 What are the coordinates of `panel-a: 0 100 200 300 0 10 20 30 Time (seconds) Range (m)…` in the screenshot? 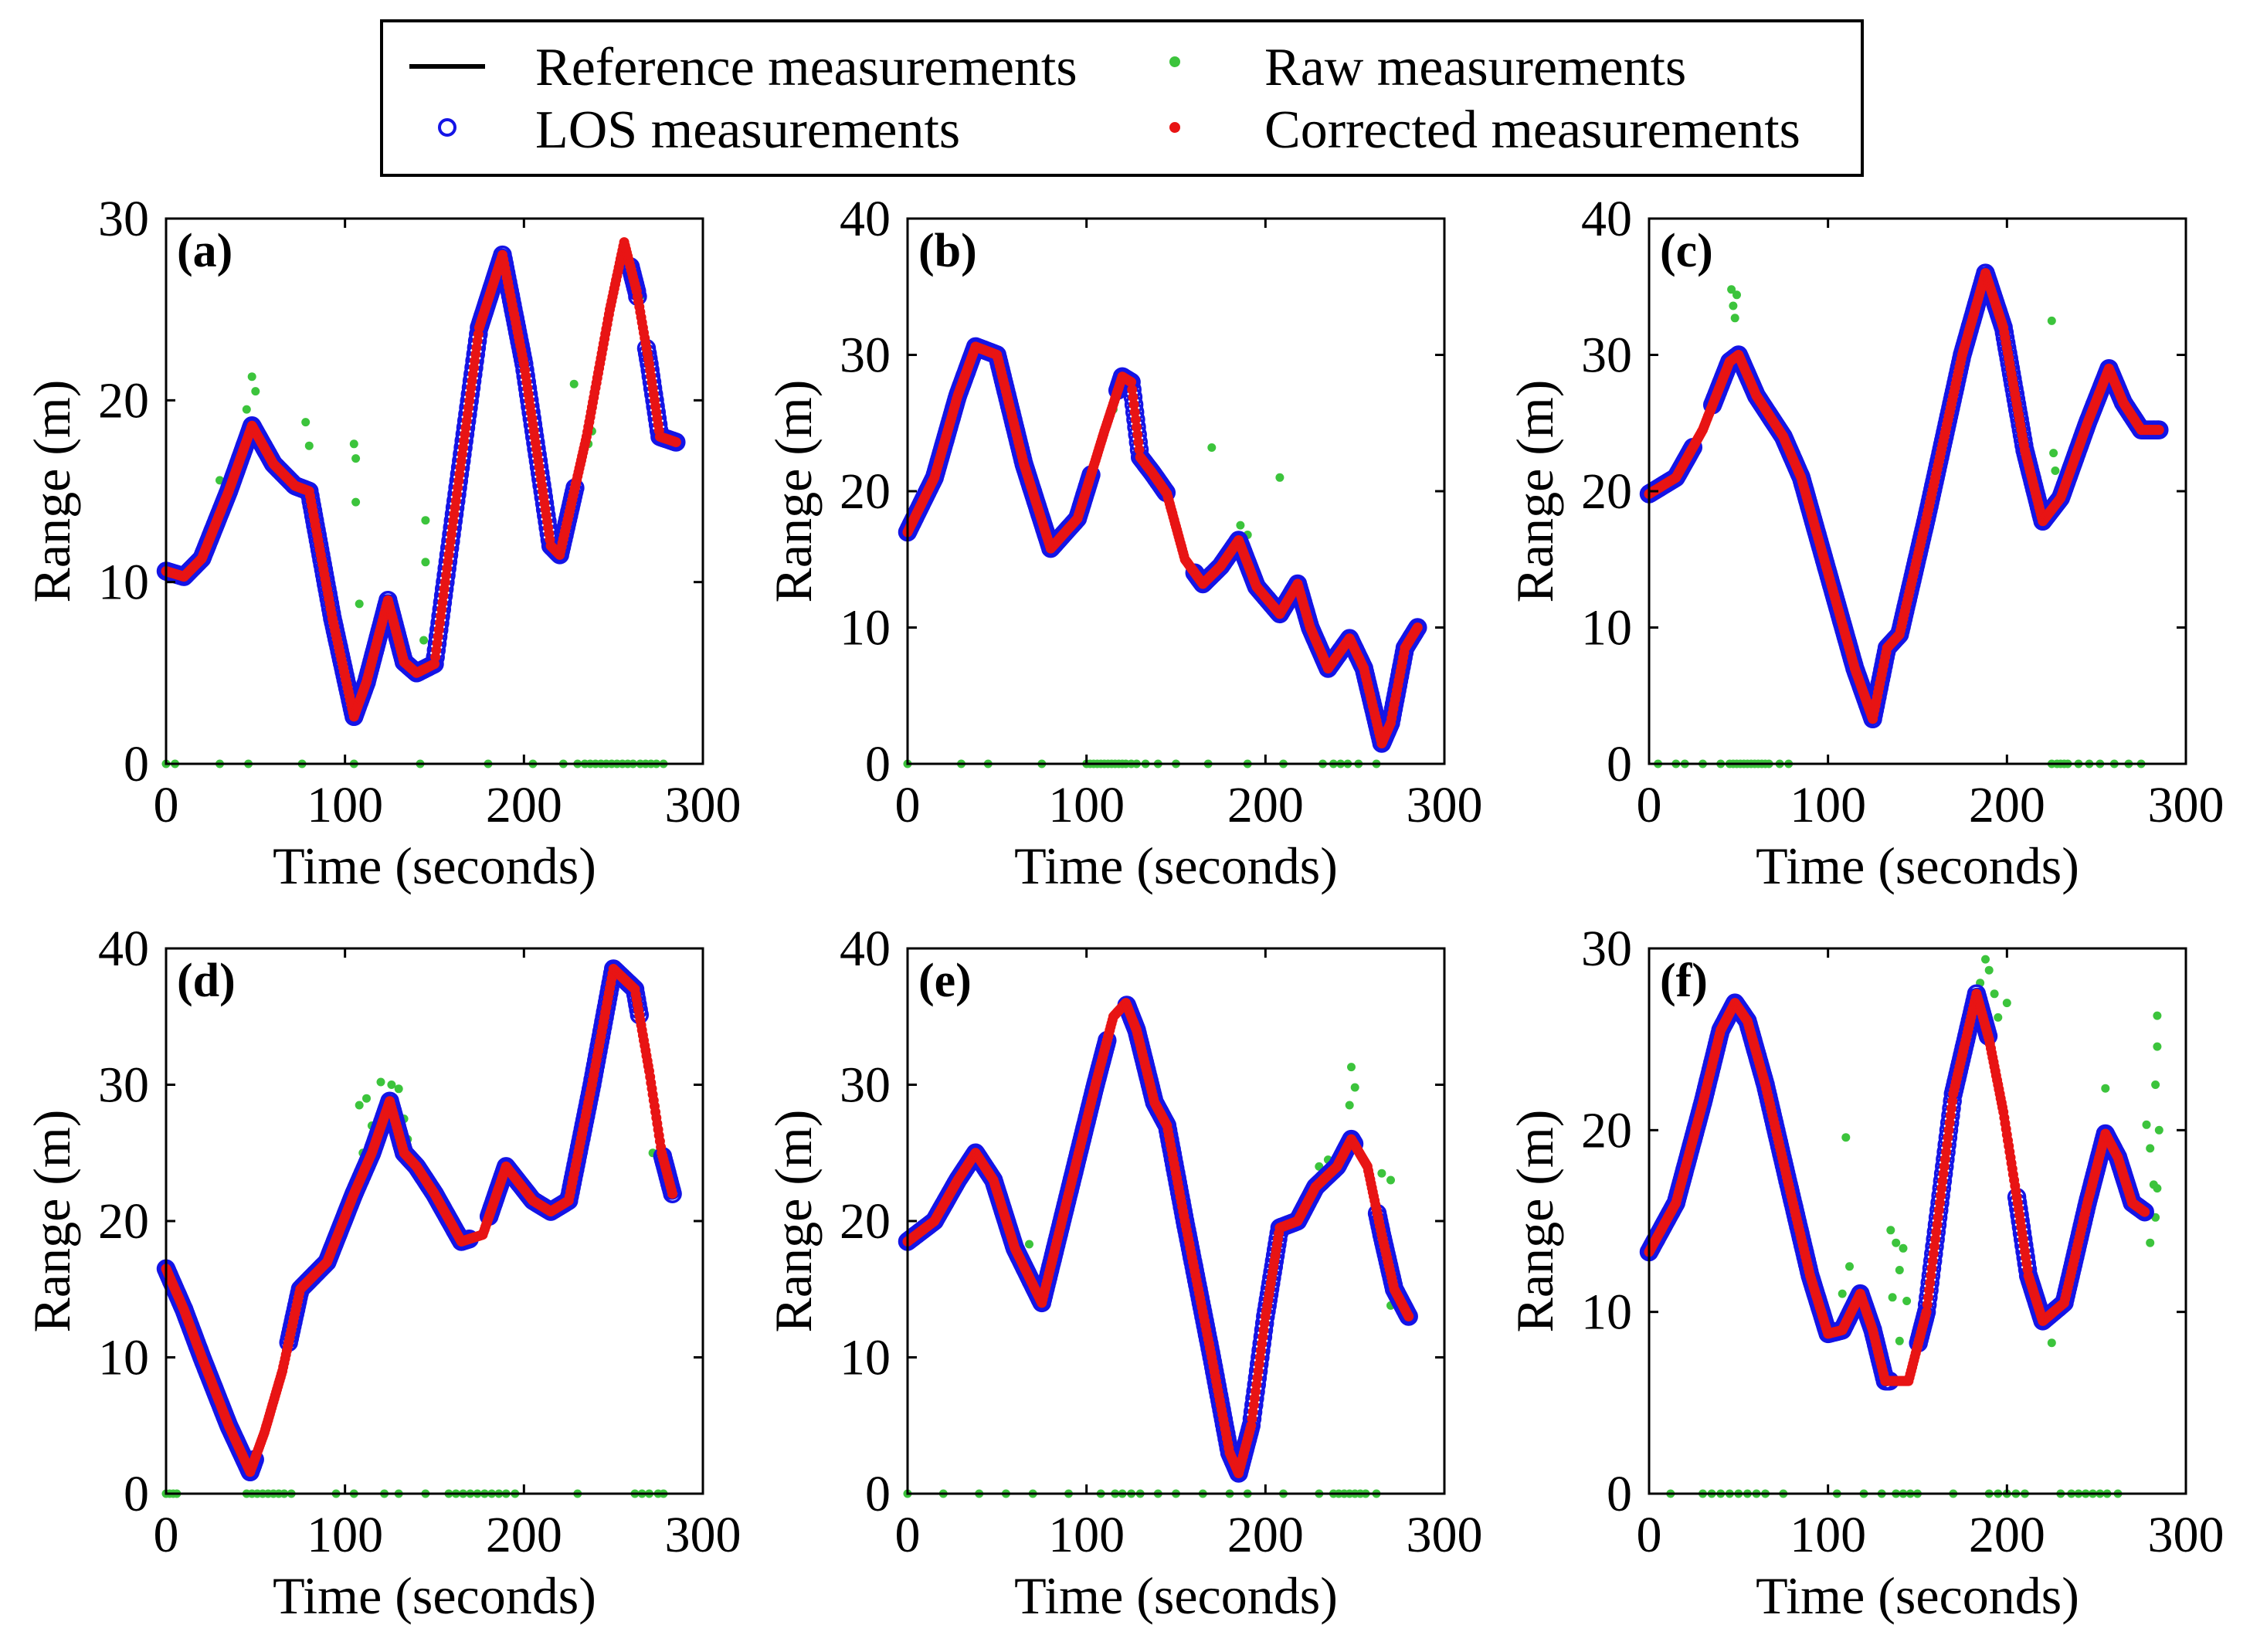 It's located at (382, 543).